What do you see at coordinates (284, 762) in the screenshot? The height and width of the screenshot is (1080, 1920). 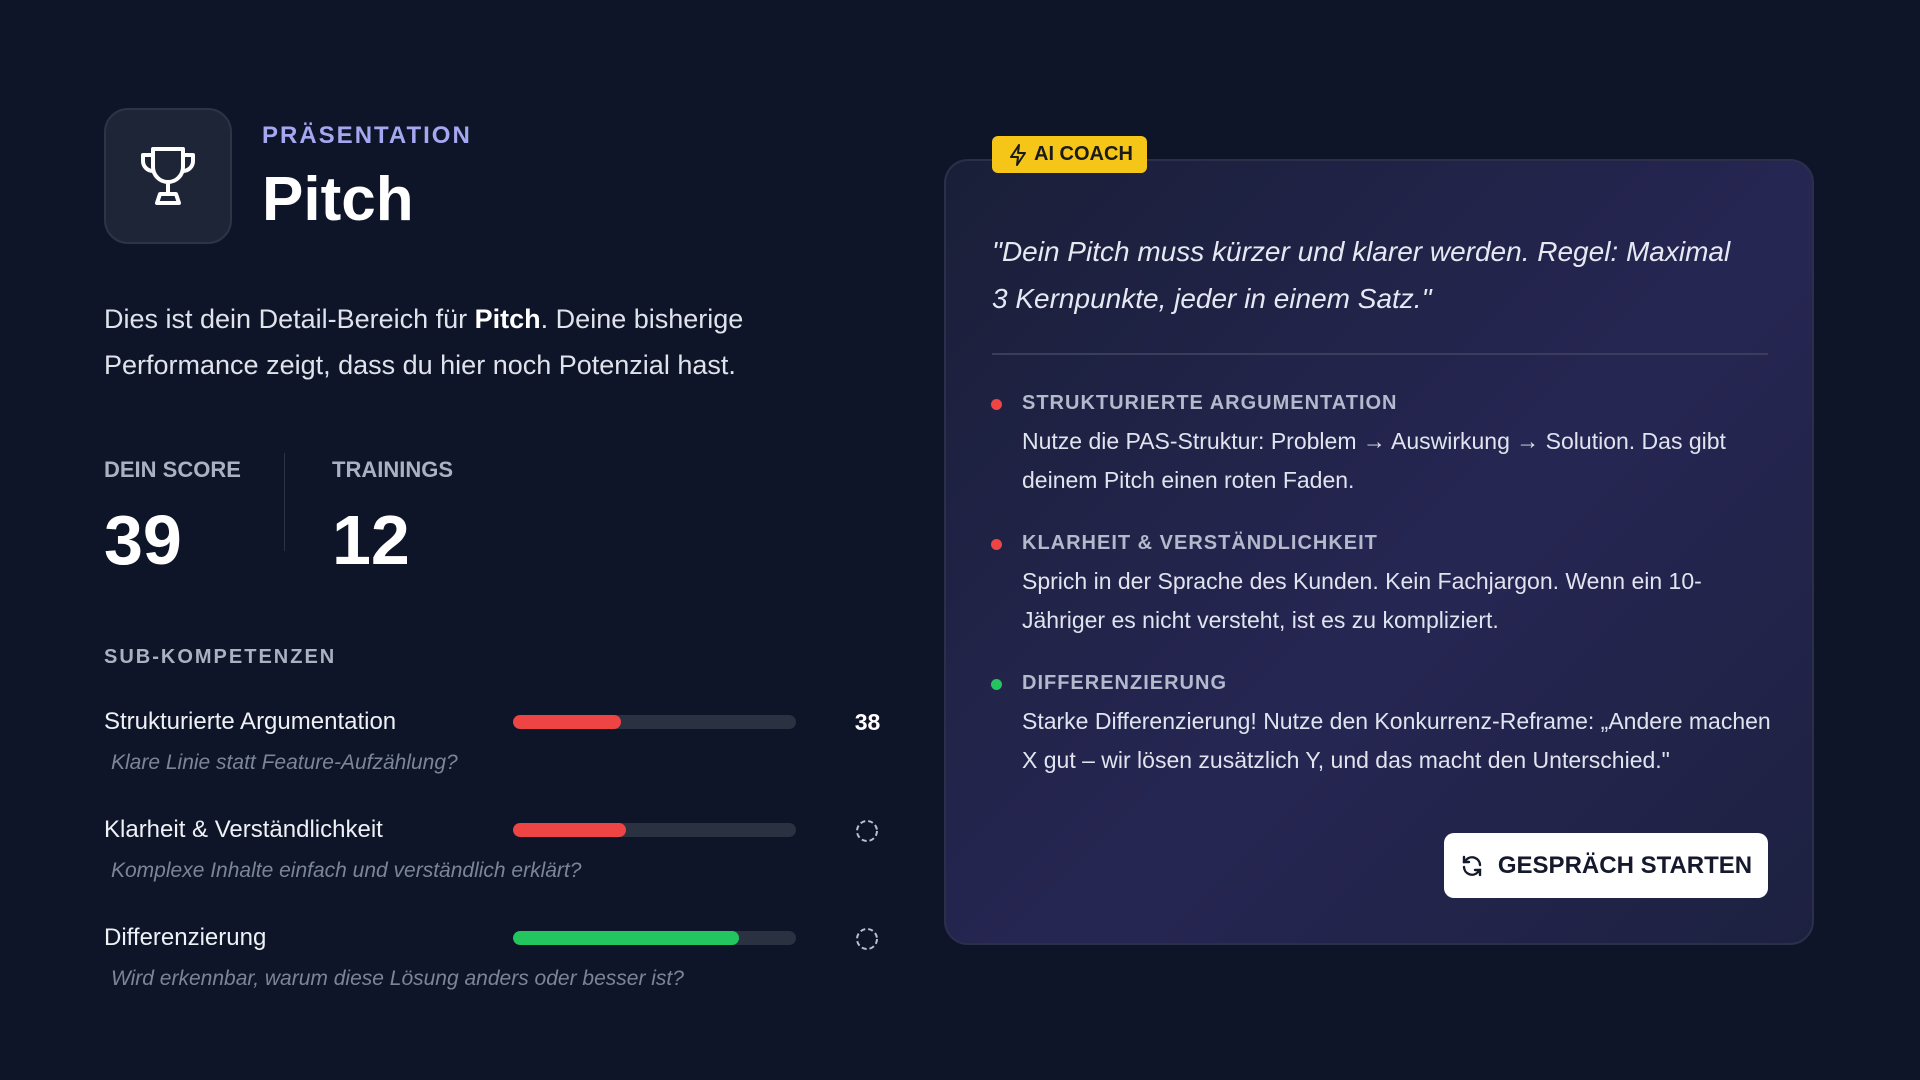 I see `skill-hint: Klare Linie statt Feature-Aufzählung?` at bounding box center [284, 762].